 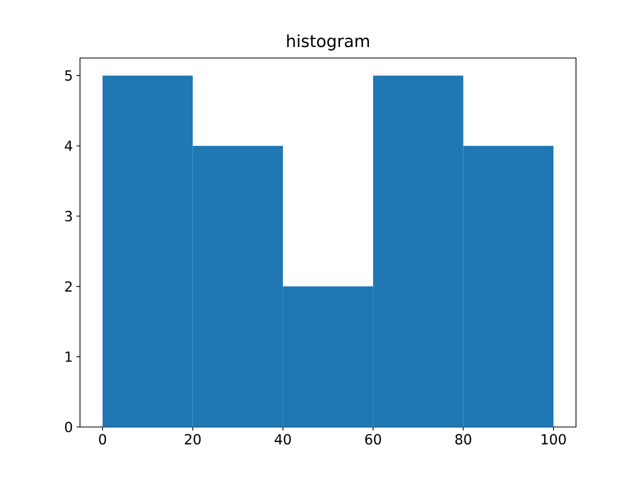 I want to click on y-tick-label: 3, so click(x=68, y=216).